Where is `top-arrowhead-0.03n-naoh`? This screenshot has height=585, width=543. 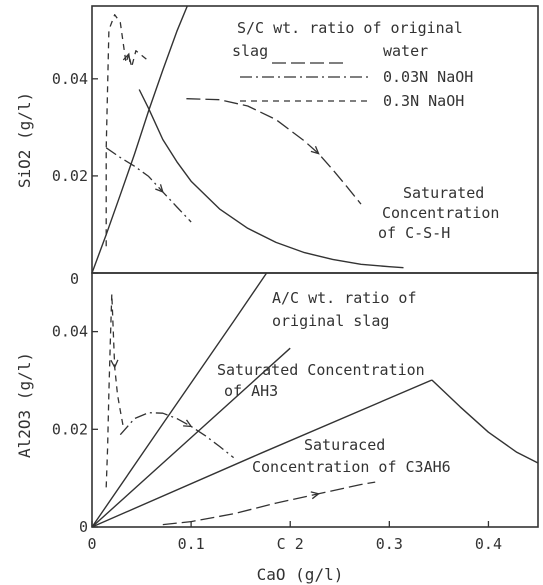
top-arrowhead-0.03n-naoh is located at coordinates (159, 188).